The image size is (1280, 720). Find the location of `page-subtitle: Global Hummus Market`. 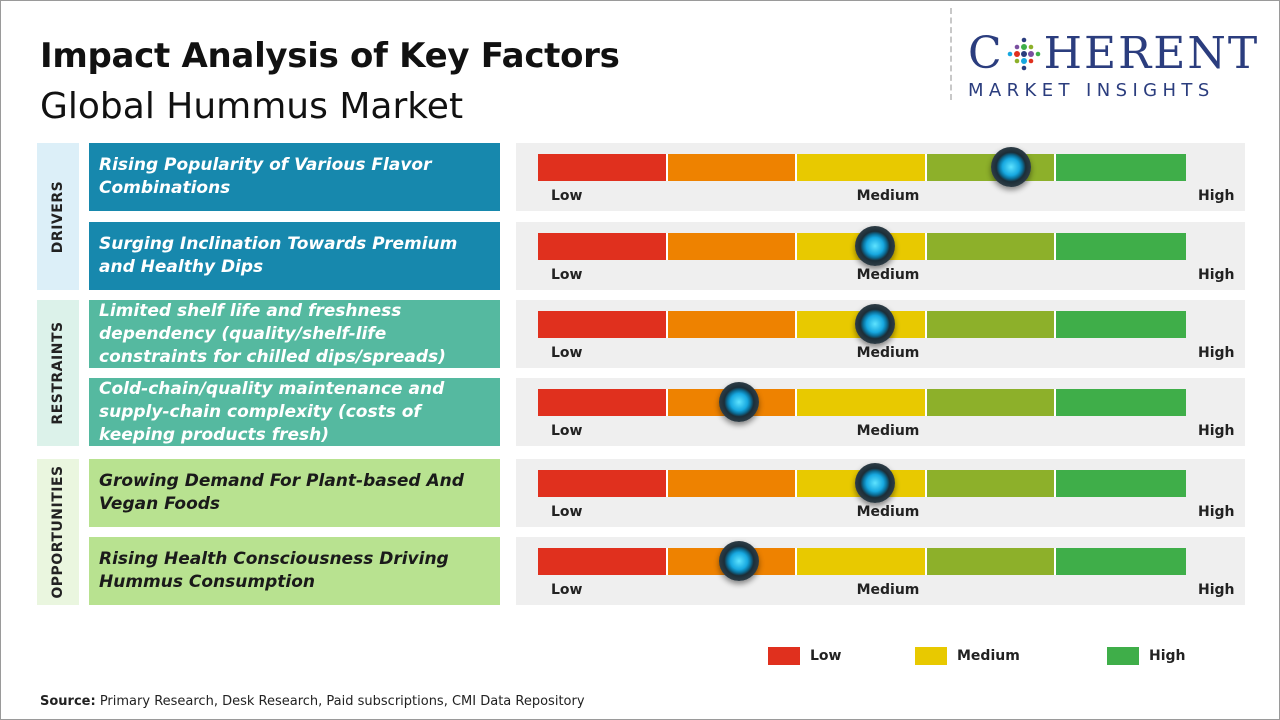

page-subtitle: Global Hummus Market is located at coordinates (252, 106).